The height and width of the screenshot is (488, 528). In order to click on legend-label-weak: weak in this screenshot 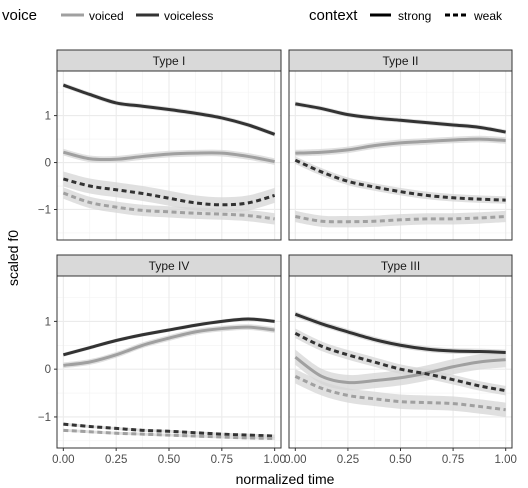, I will do `click(488, 16)`.